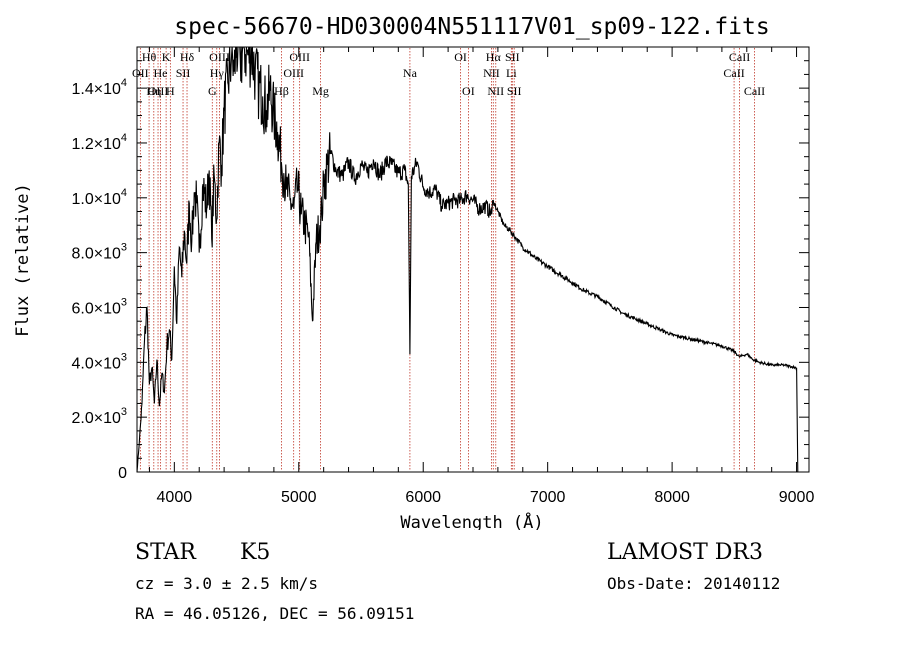 This screenshot has width=900, height=649. Describe the element at coordinates (548, 497) in the screenshot. I see `x-tick-label-3: 7000` at that location.